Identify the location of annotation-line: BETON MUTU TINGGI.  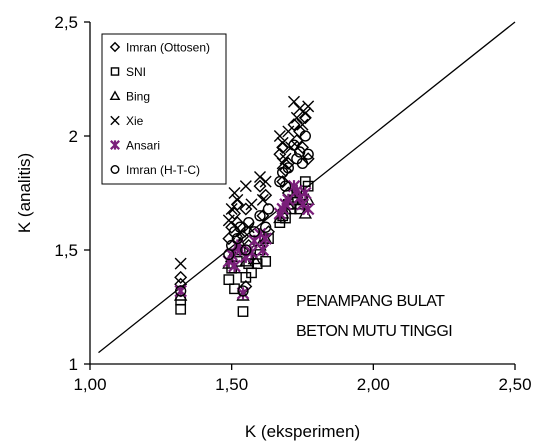
(374, 331).